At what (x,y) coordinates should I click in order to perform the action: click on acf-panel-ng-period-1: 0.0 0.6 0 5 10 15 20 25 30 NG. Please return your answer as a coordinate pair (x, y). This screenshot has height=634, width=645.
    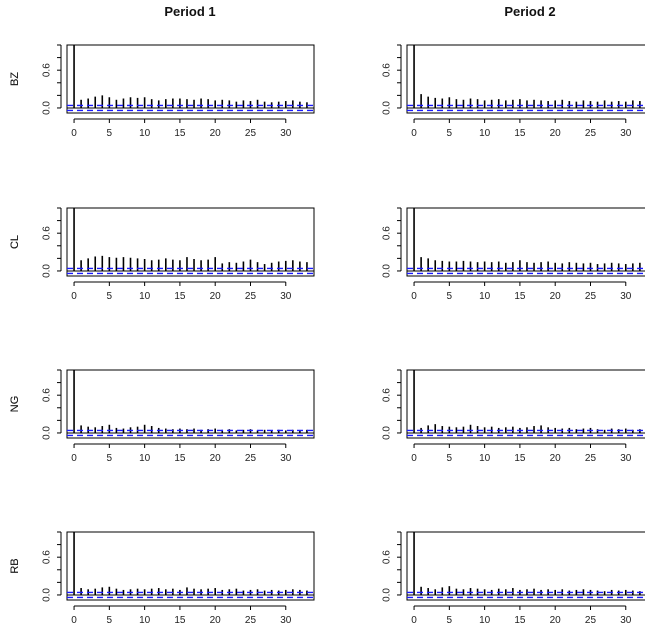
    Looking at the image, I should click on (162, 416).